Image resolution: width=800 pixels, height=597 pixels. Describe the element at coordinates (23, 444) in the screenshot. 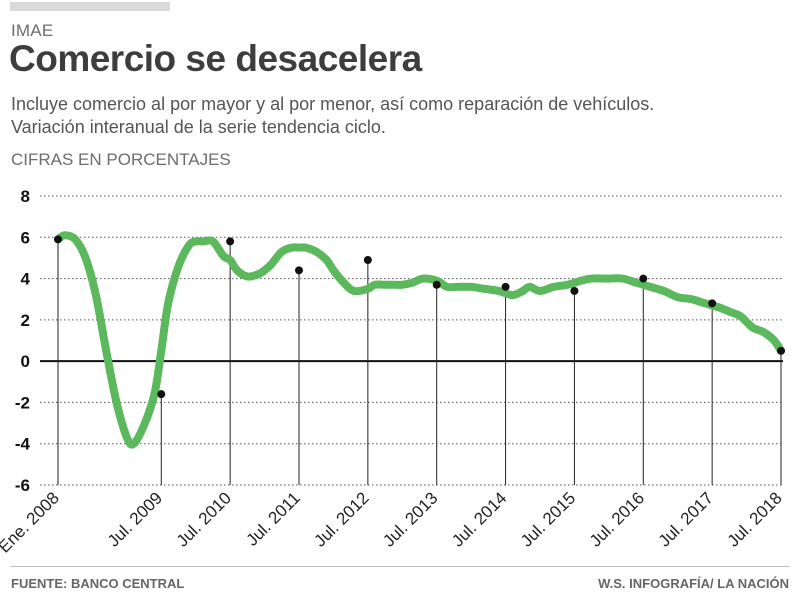

I see `y-tick-label: -4` at that location.